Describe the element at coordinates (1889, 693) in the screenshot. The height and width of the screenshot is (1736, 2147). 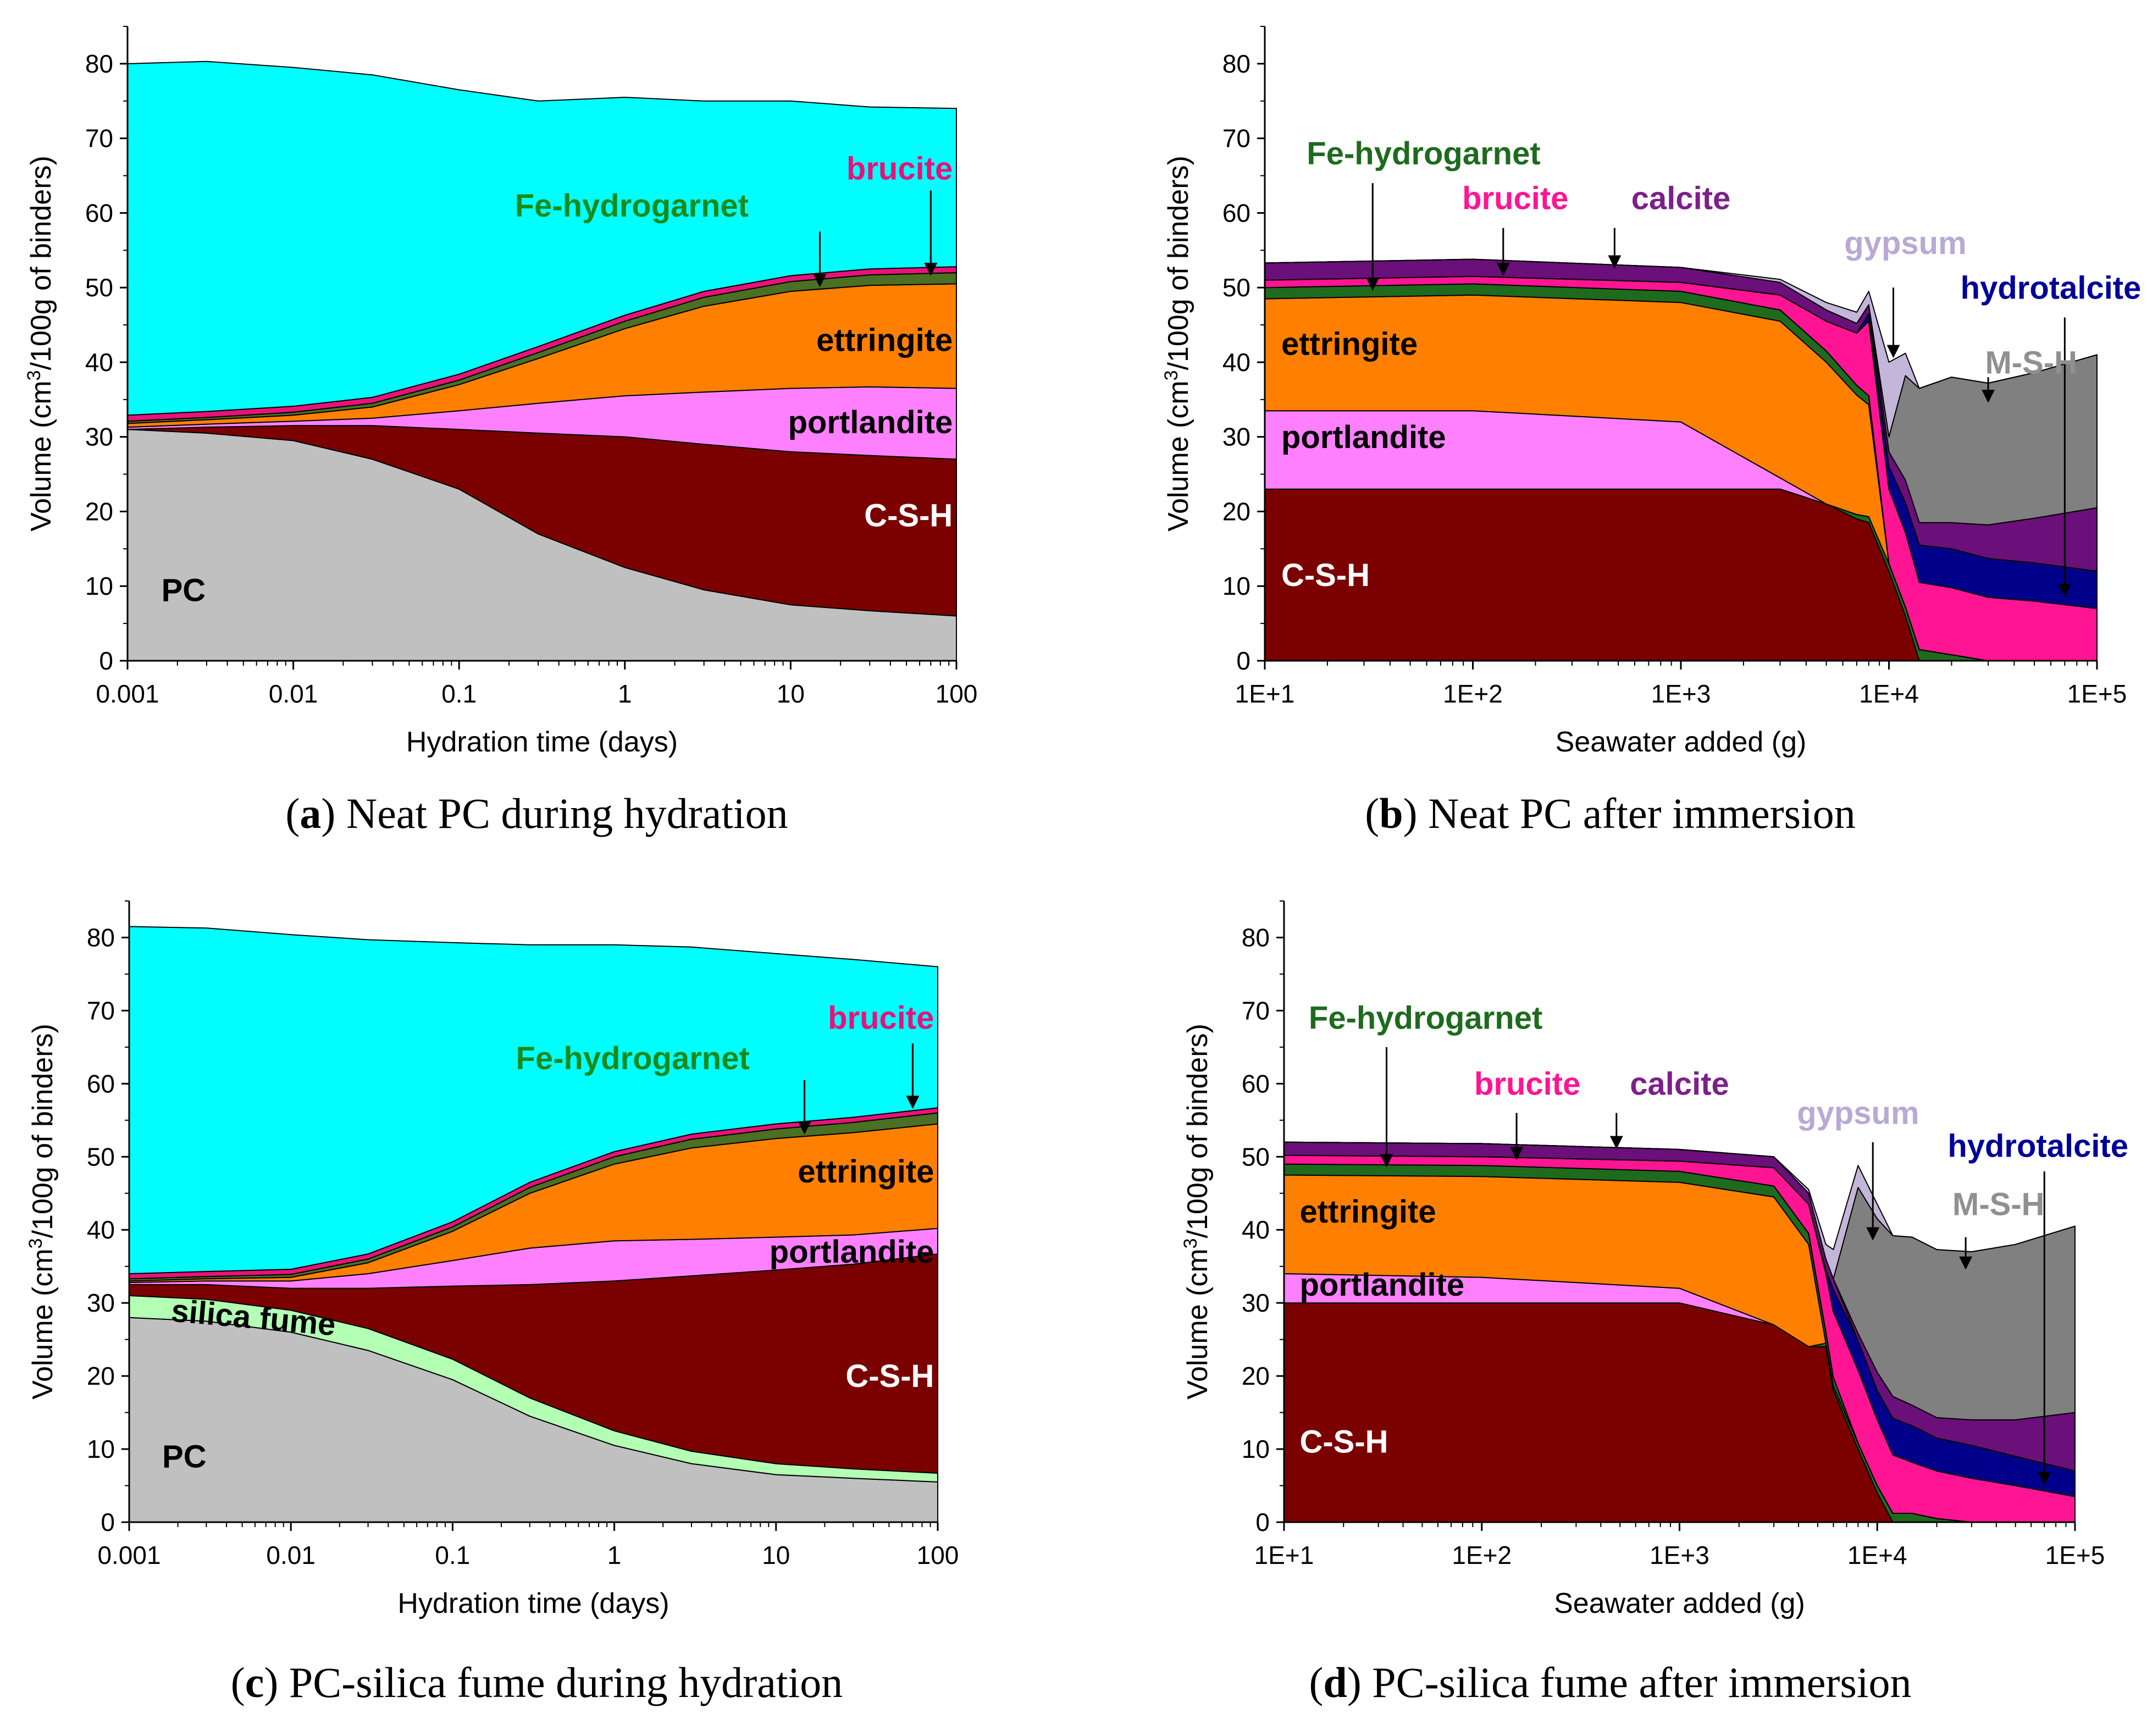
I see `x-tick-label: 1E+4` at that location.